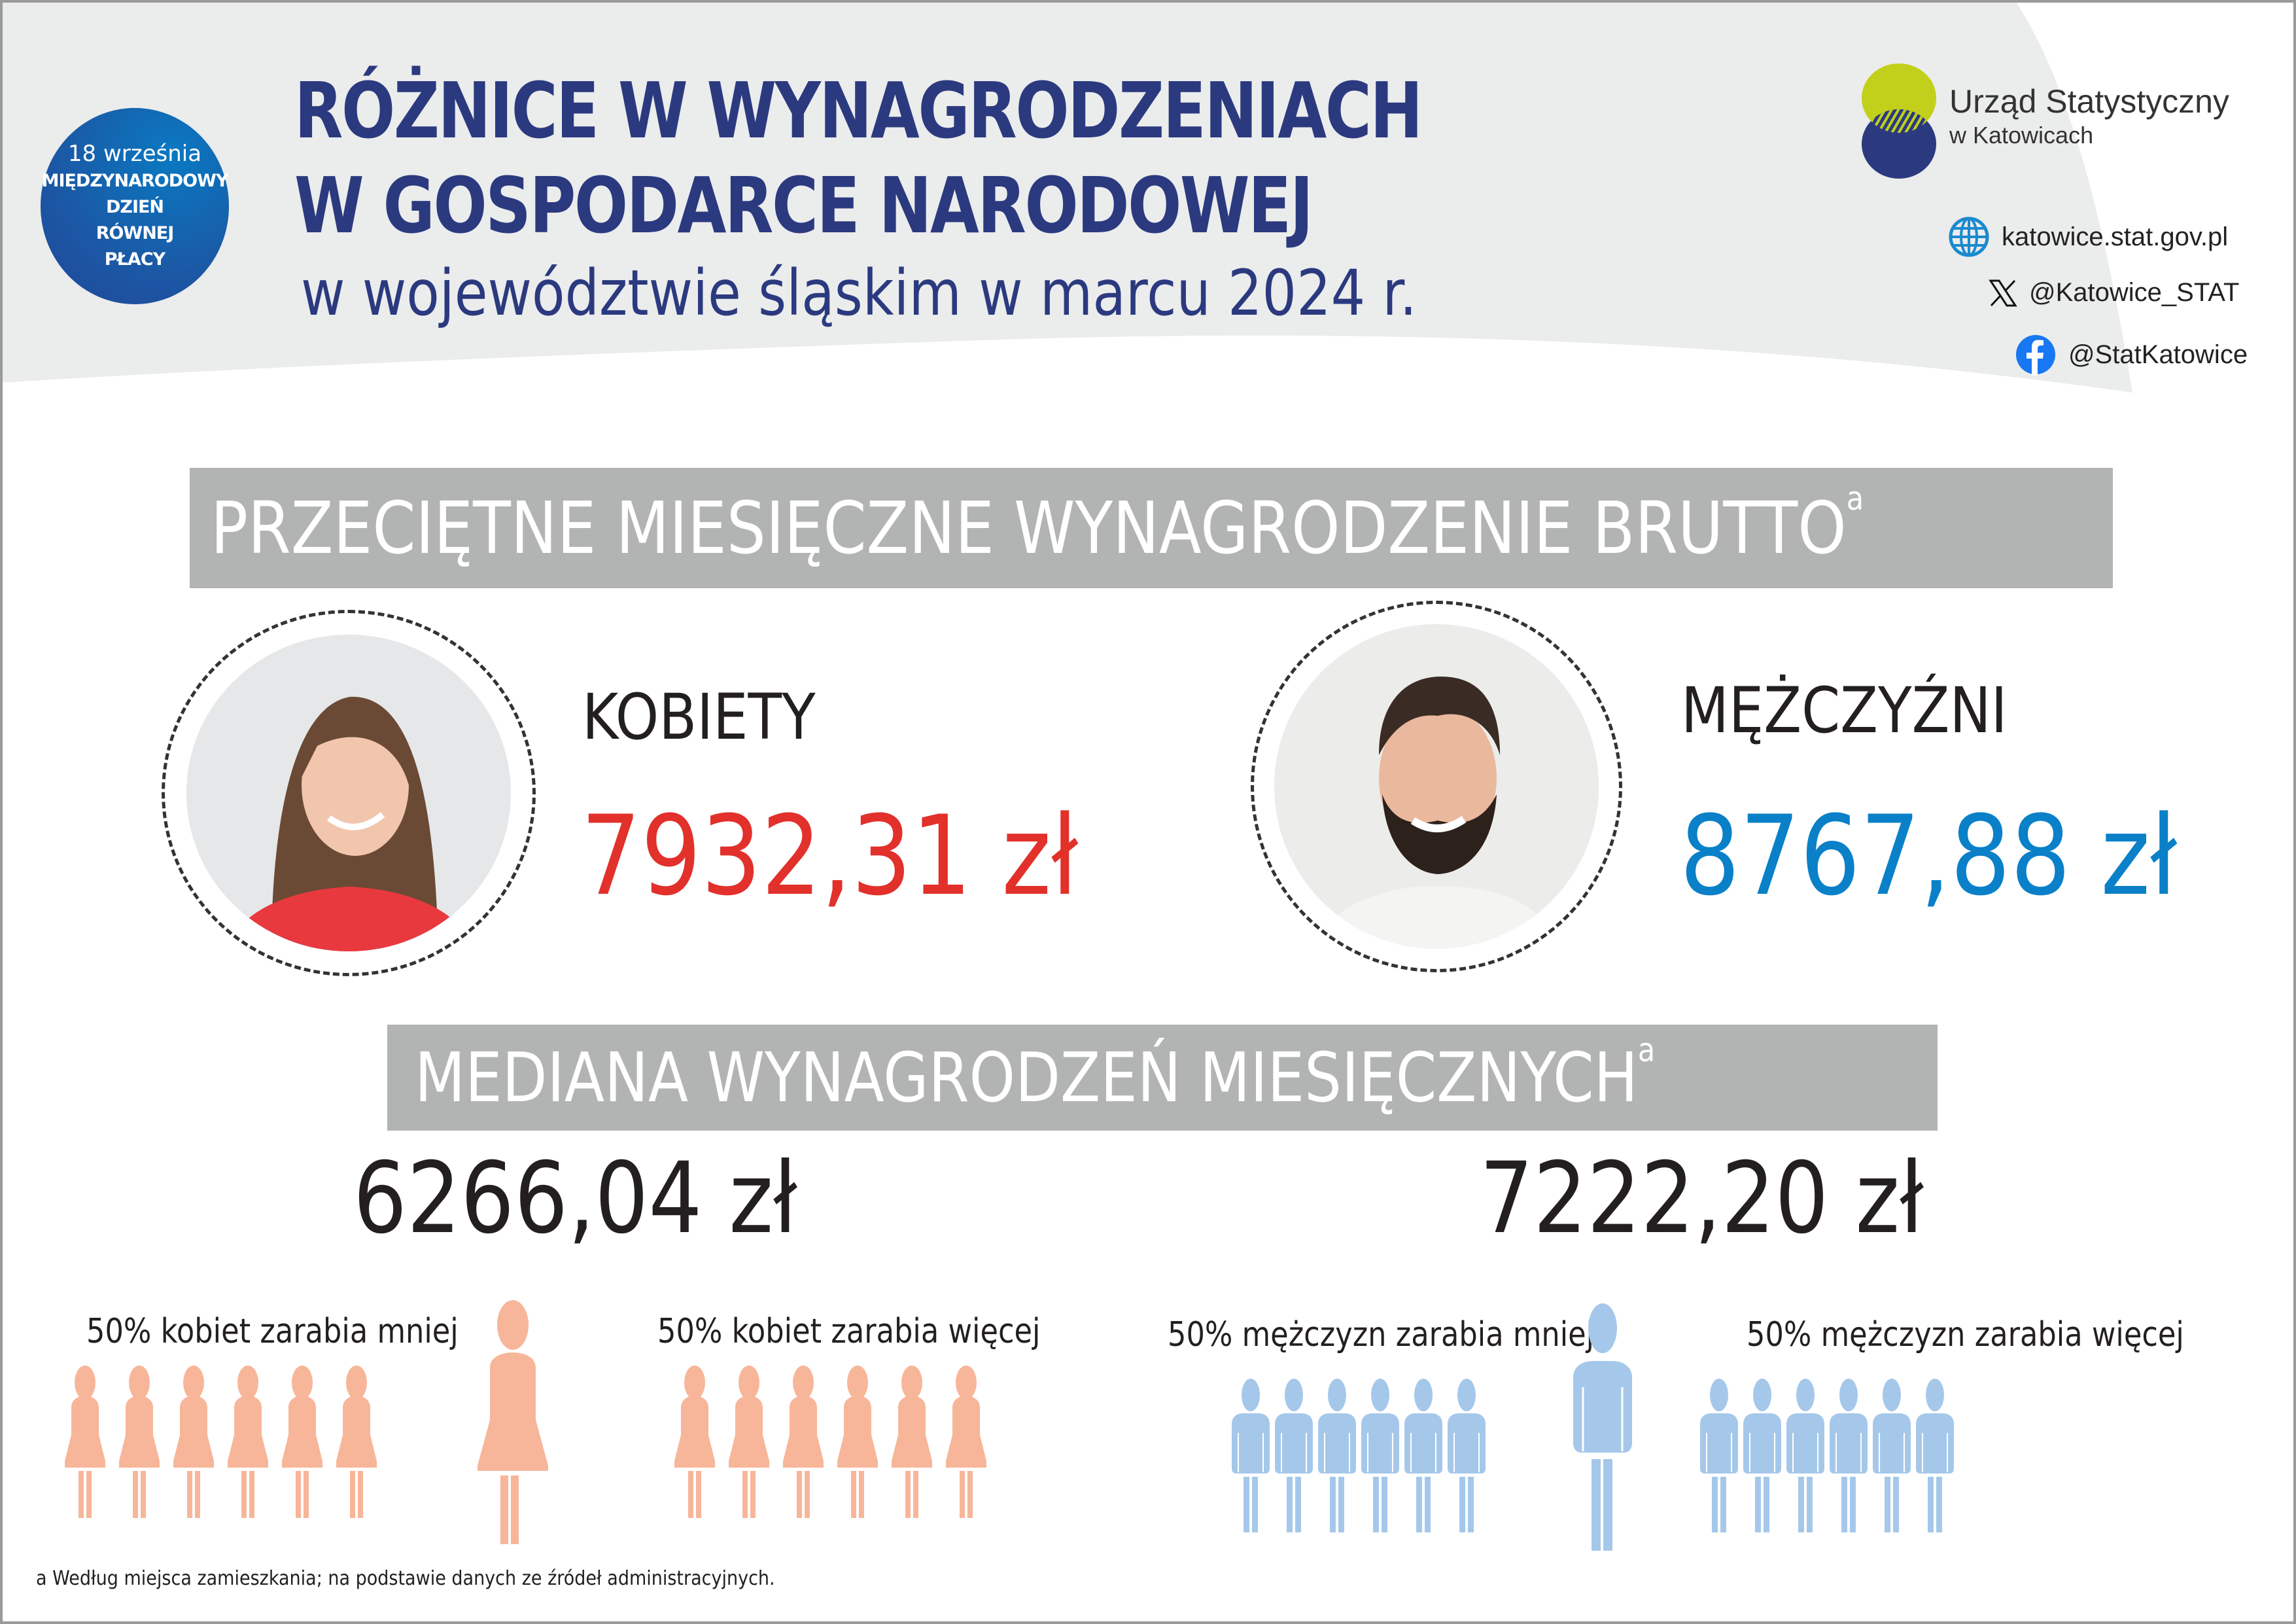 The height and width of the screenshot is (1624, 2296). Describe the element at coordinates (1899, 121) in the screenshot. I see `stat-office-logo-icon` at that location.